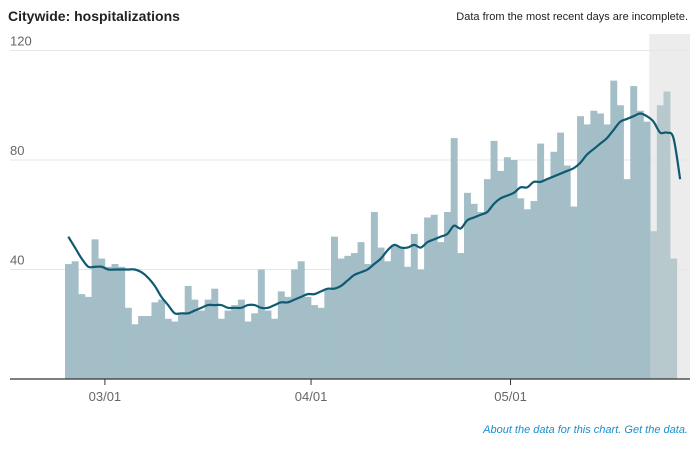 This screenshot has height=449, width=700. What do you see at coordinates (350, 381) in the screenshot?
I see `x-axis` at bounding box center [350, 381].